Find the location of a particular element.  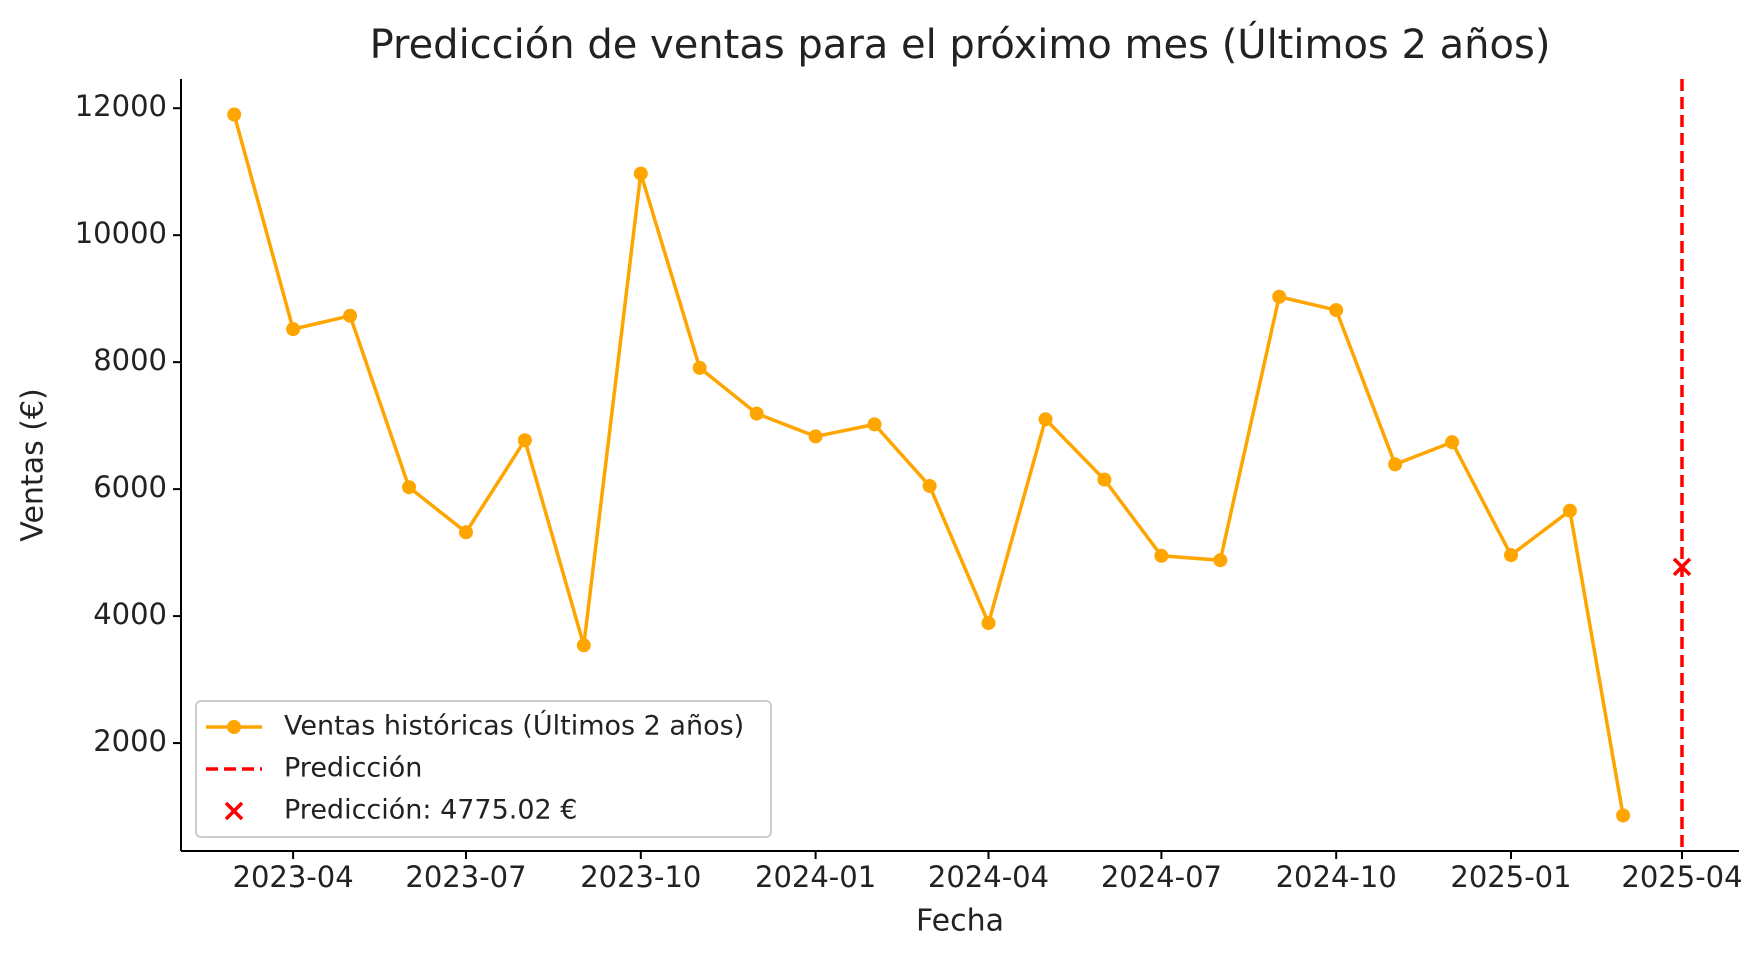

y-tick-label: 10000 is located at coordinates (121, 233).